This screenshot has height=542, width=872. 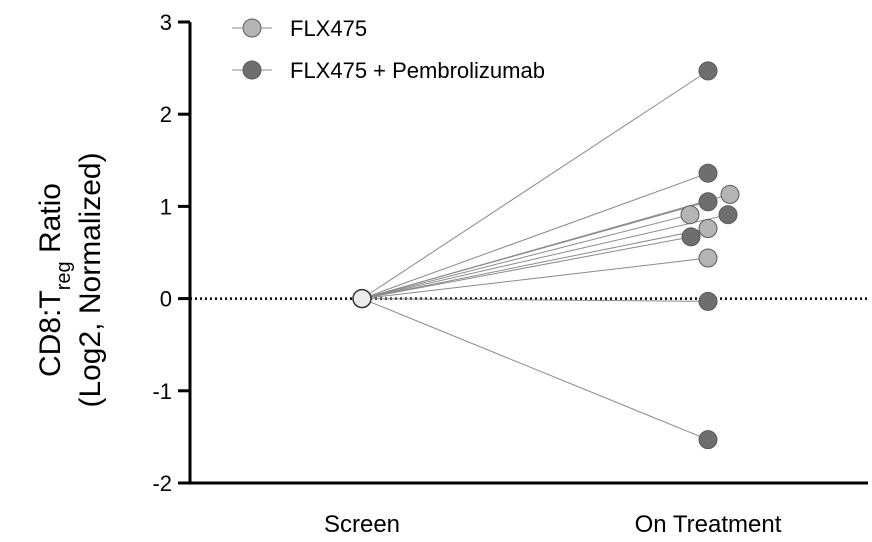 I want to click on y-tick-label: -1, so click(x=162, y=391).